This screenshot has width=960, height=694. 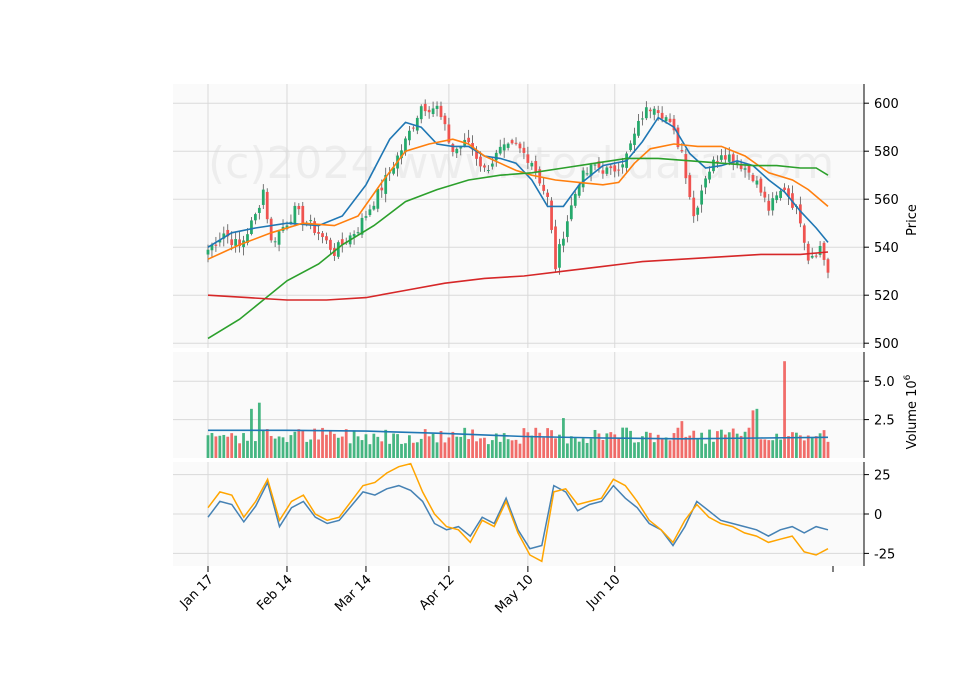 I want to click on price-ma_short-line, so click(x=518, y=182).